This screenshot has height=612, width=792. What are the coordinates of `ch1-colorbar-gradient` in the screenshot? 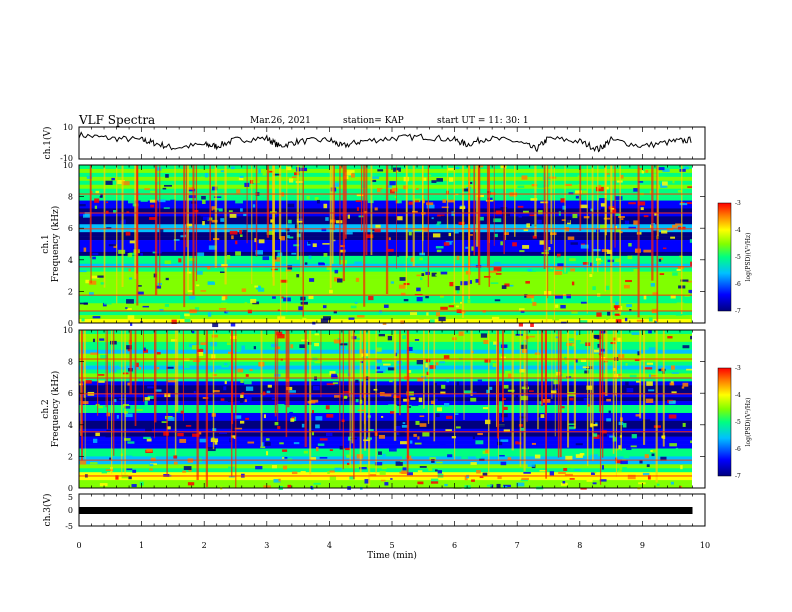 It's located at (724, 257).